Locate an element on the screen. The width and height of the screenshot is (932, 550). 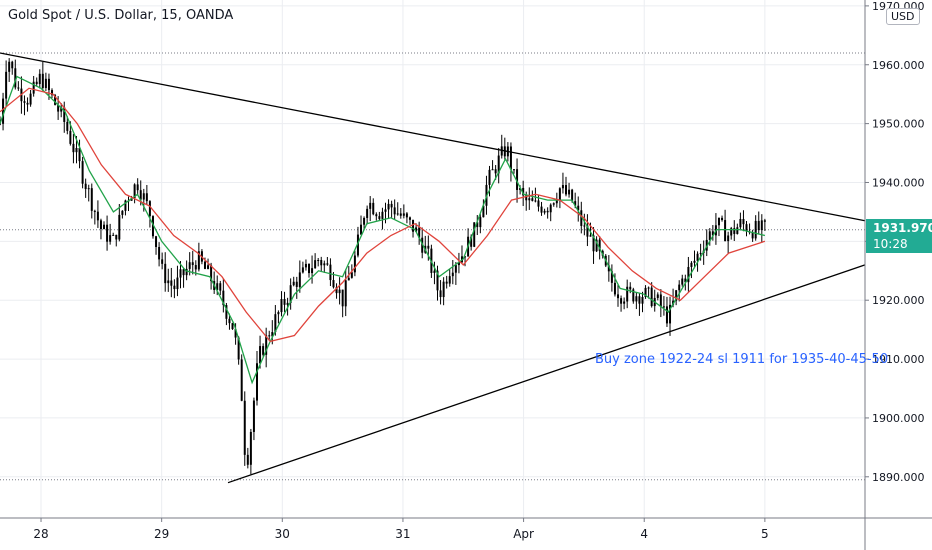
bar-countdown: 10:28 is located at coordinates (890, 244).